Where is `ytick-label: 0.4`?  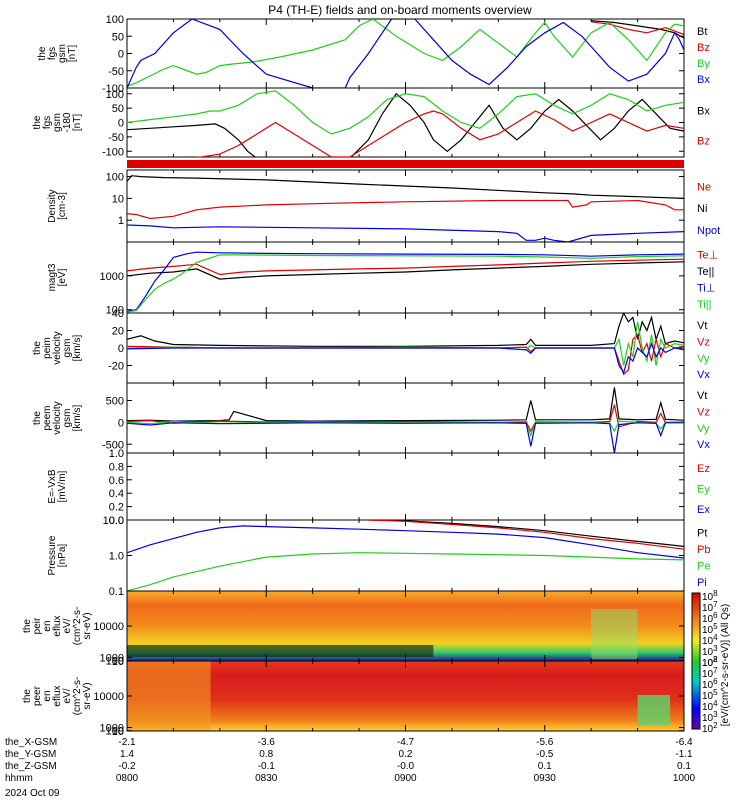
ytick-label: 0.4 is located at coordinates (116, 494).